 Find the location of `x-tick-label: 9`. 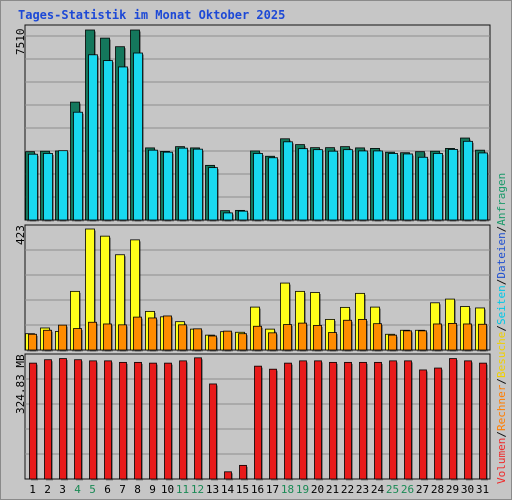

x-tick-label: 9 is located at coordinates (152, 489).